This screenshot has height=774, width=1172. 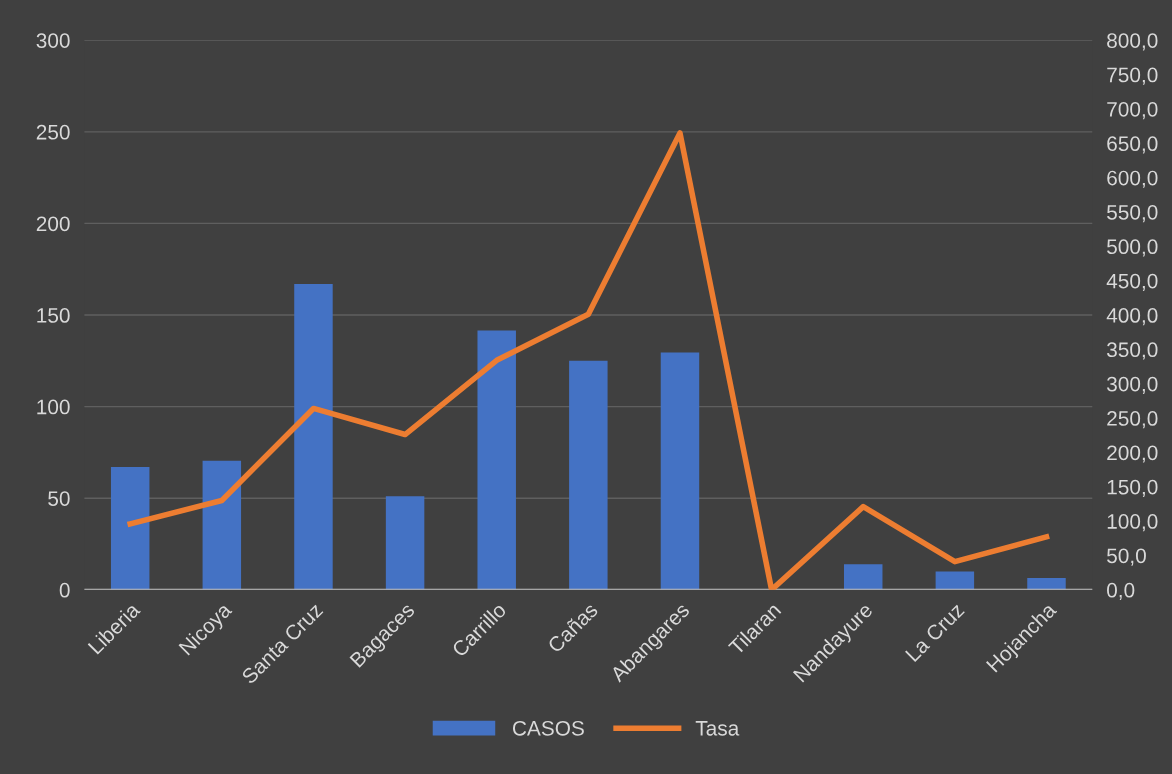 What do you see at coordinates (1132, 248) in the screenshot?
I see `y2-tick-label: 500,0` at bounding box center [1132, 248].